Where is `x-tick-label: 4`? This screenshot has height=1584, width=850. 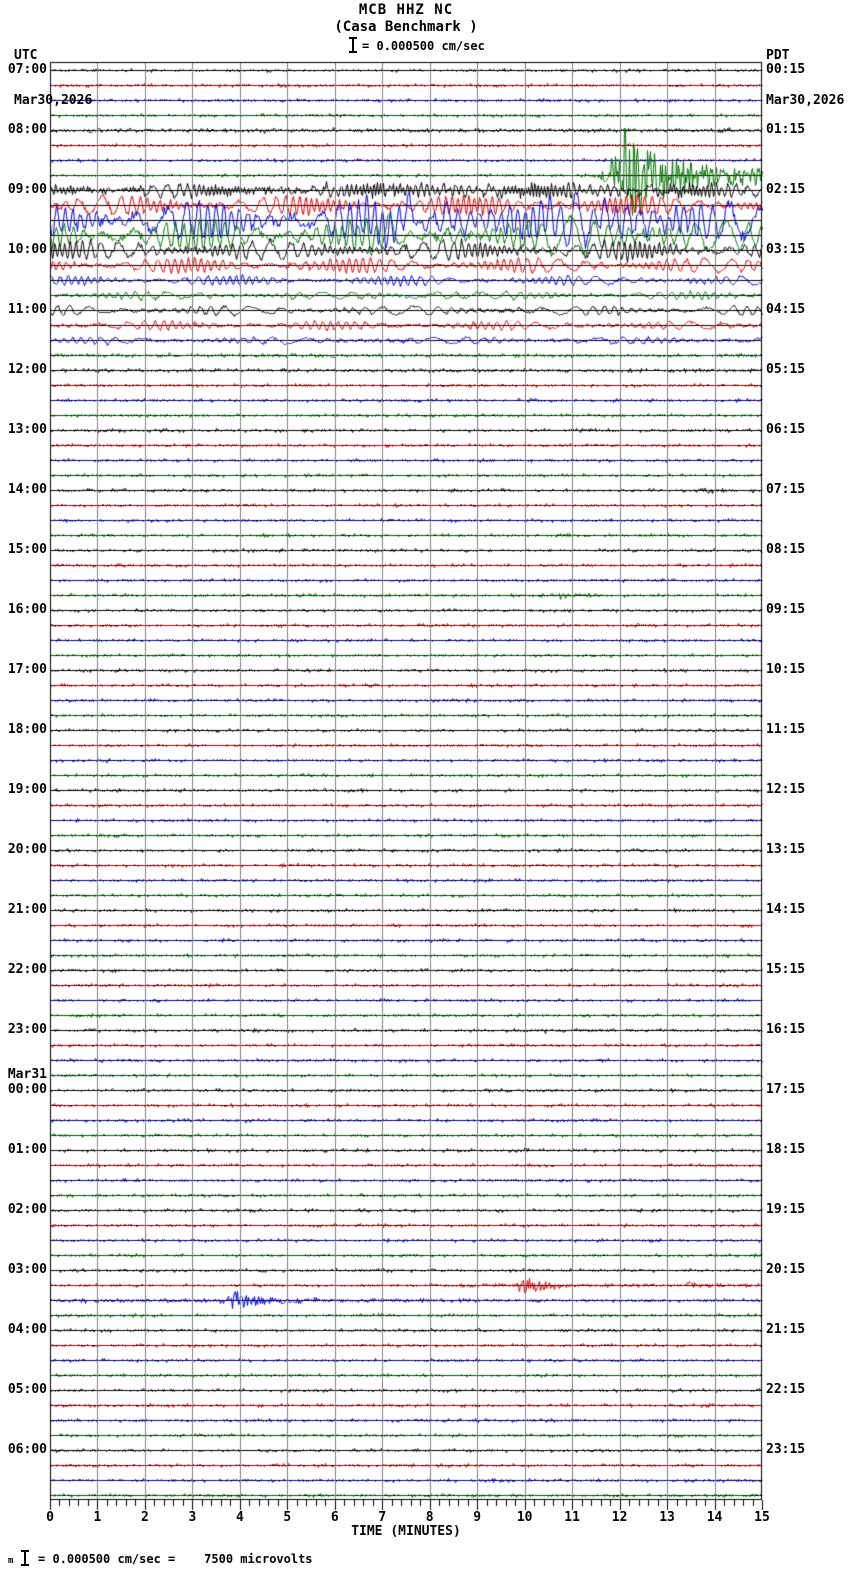
x-tick-label: 4 is located at coordinates (239, 1517).